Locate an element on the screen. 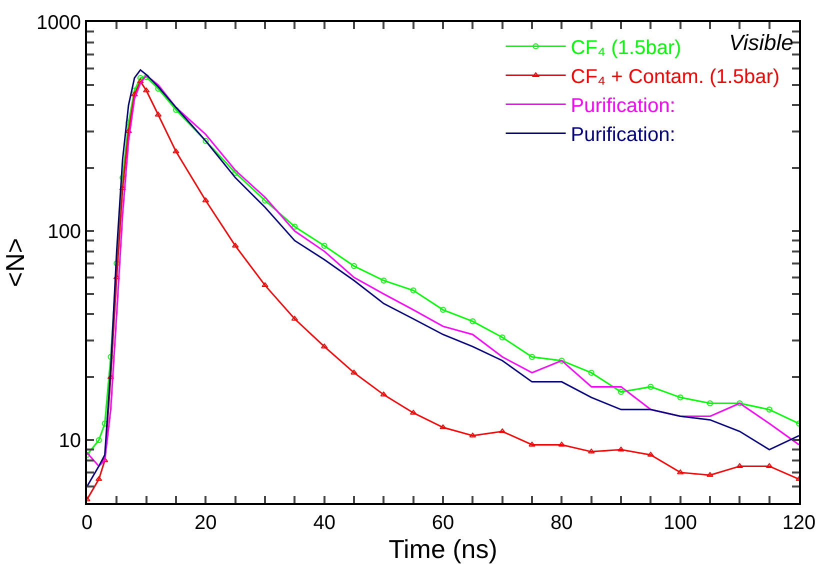  x-tick-label: 60 is located at coordinates (443, 523).